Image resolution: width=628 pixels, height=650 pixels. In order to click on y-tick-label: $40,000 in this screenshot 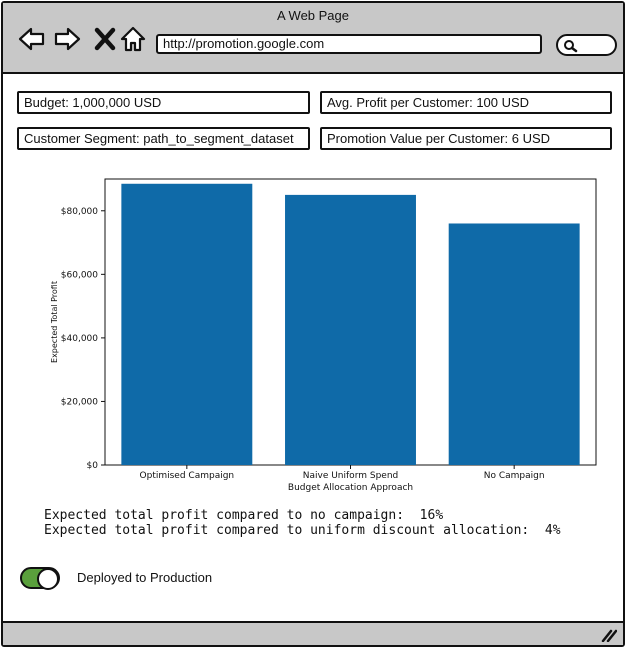, I will do `click(79, 339)`.